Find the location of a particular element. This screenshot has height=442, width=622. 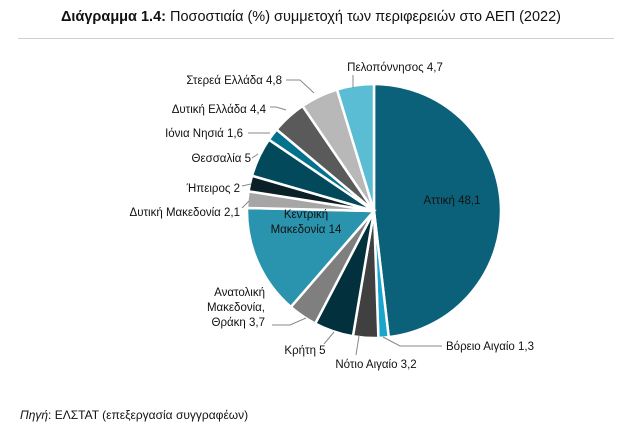

slice-label: Ιόνια Νησιά 1,6 is located at coordinates (204, 134).